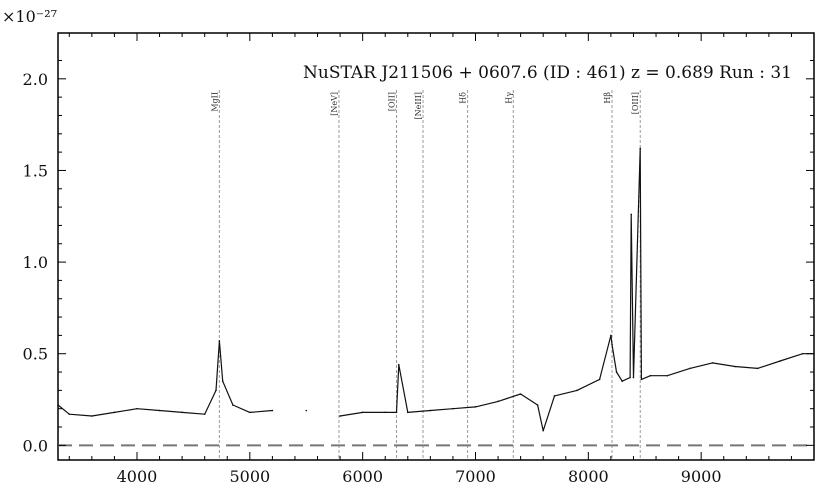 The image size is (830, 498). What do you see at coordinates (35, 354) in the screenshot?
I see `y-tick-label-1: 0.5` at bounding box center [35, 354].